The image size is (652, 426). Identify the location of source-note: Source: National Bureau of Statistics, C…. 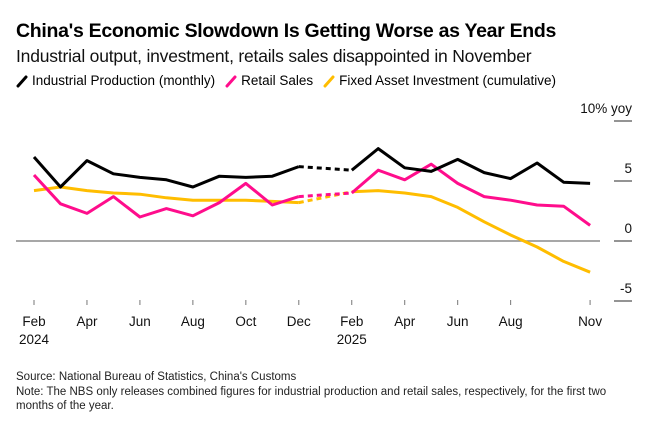
(156, 377).